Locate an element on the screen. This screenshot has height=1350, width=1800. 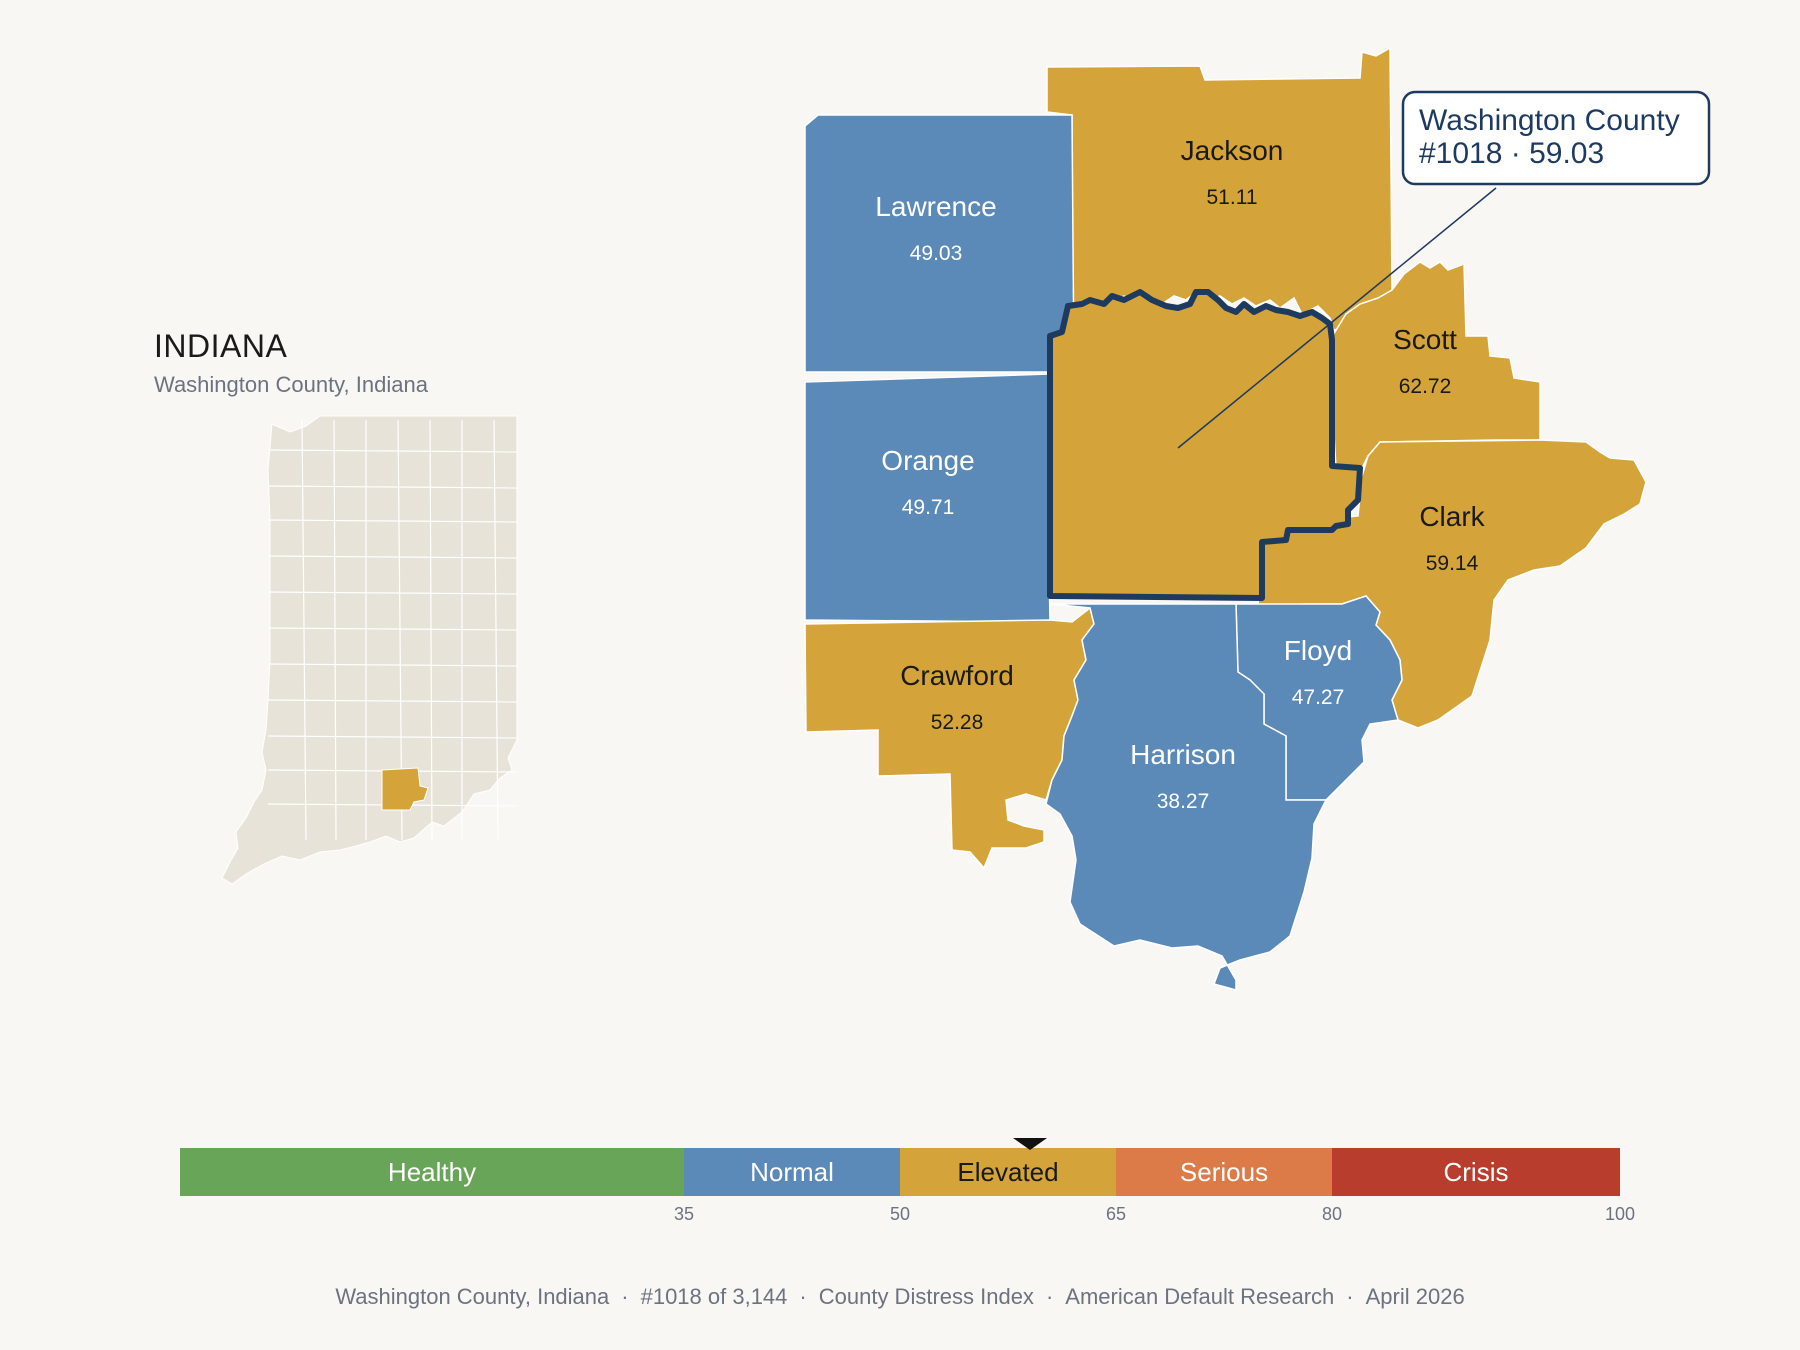
county-value-harrison: 38.27 is located at coordinates (1183, 801).